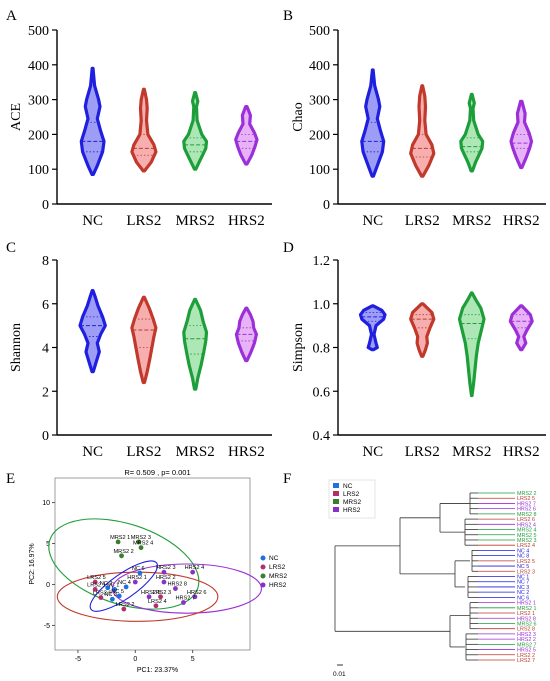 Image resolution: width=550 pixels, height=681 pixels. Describe the element at coordinates (162, 593) in the screenshot. I see `point-label: LRS2 3` at that location.